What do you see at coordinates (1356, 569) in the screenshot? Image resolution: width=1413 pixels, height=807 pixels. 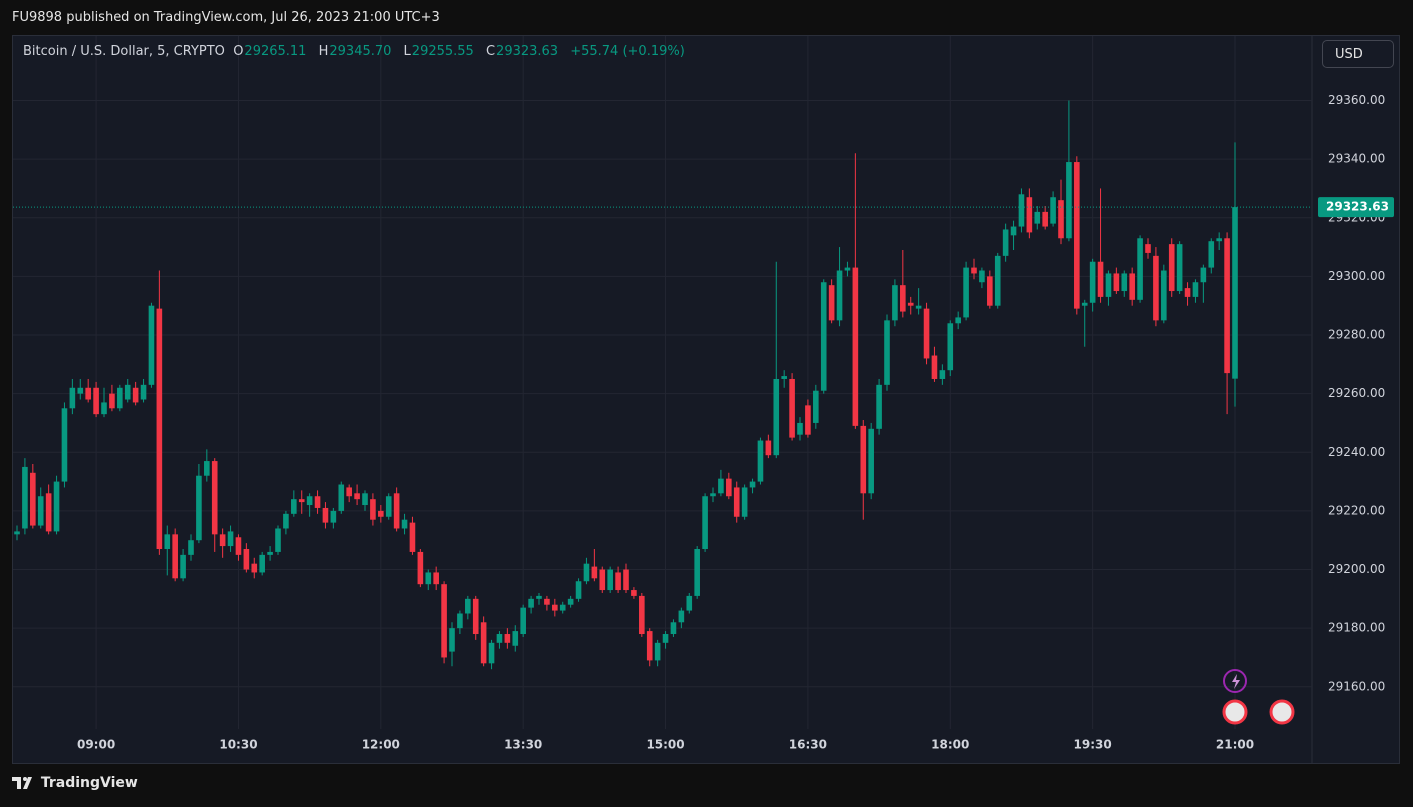 I see `y-tick-label: 29200.00` at bounding box center [1356, 569].